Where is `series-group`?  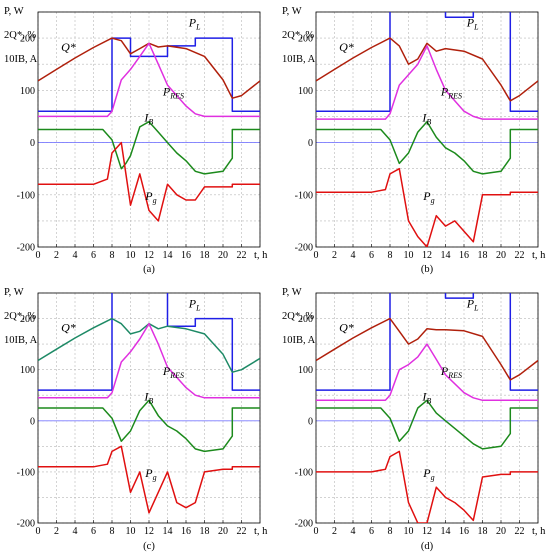
series-group is located at coordinates (149, 129).